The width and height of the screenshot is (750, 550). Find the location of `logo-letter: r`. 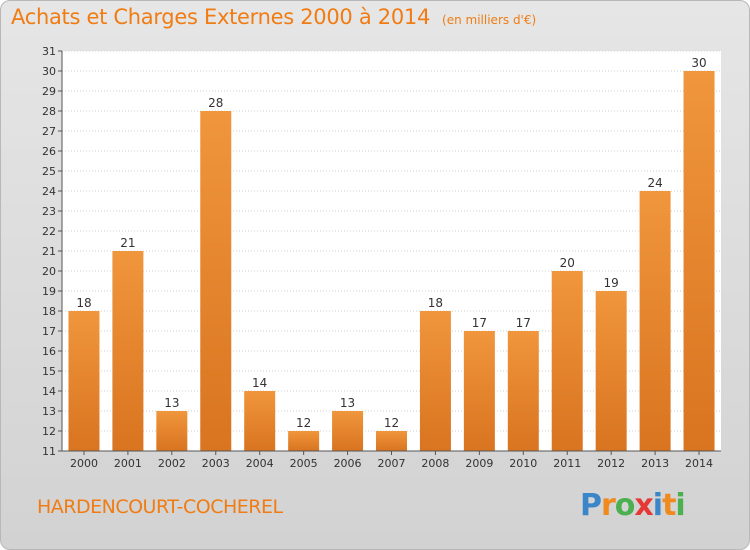

logo-letter: r is located at coordinates (608, 505).